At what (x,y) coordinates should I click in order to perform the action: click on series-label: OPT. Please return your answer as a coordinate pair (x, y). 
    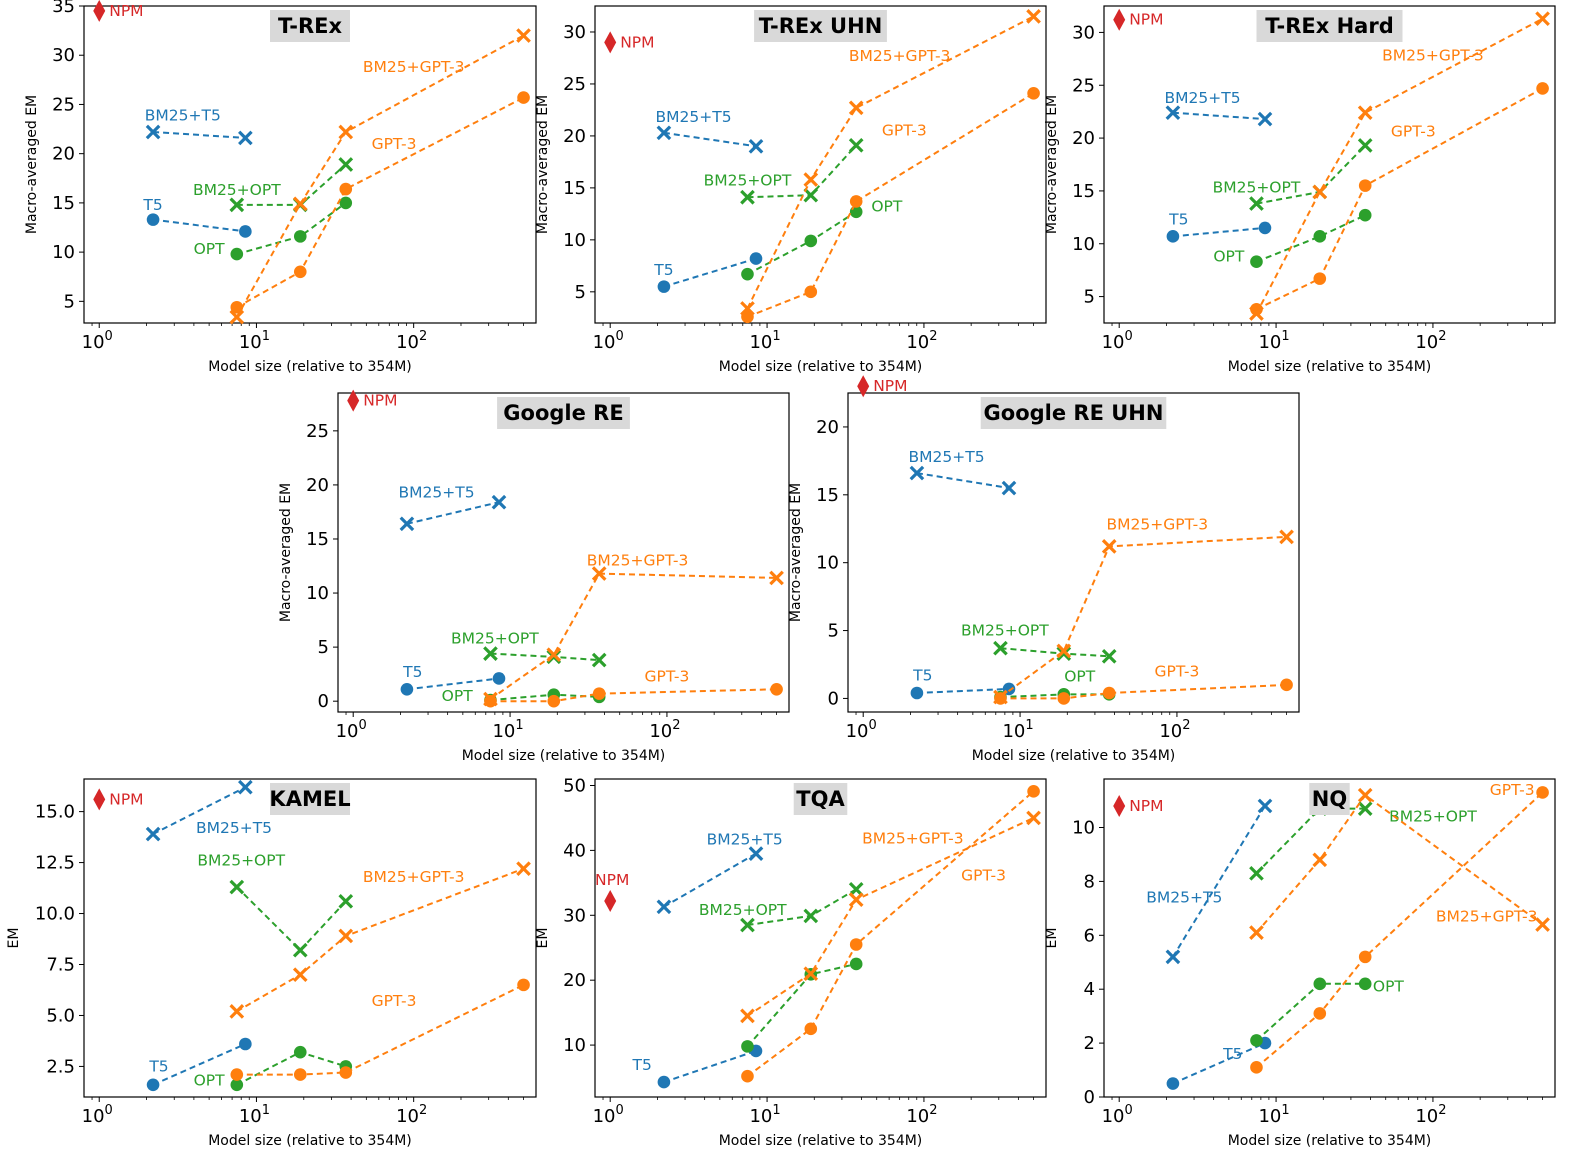
    Looking at the image, I should click on (1389, 987).